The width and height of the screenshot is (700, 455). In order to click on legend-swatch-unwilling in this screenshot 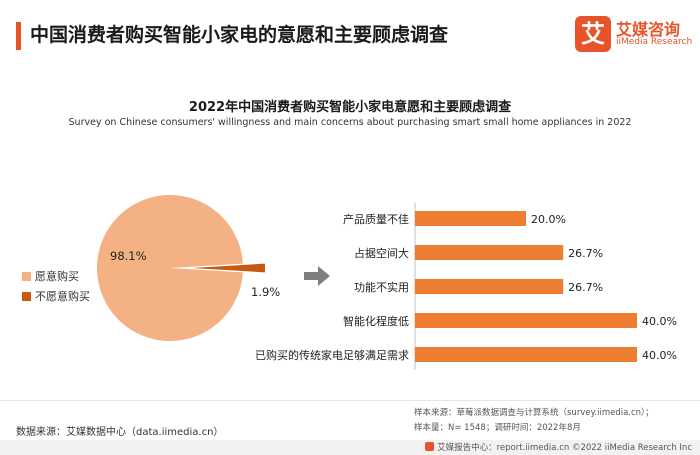, I will do `click(26, 296)`.